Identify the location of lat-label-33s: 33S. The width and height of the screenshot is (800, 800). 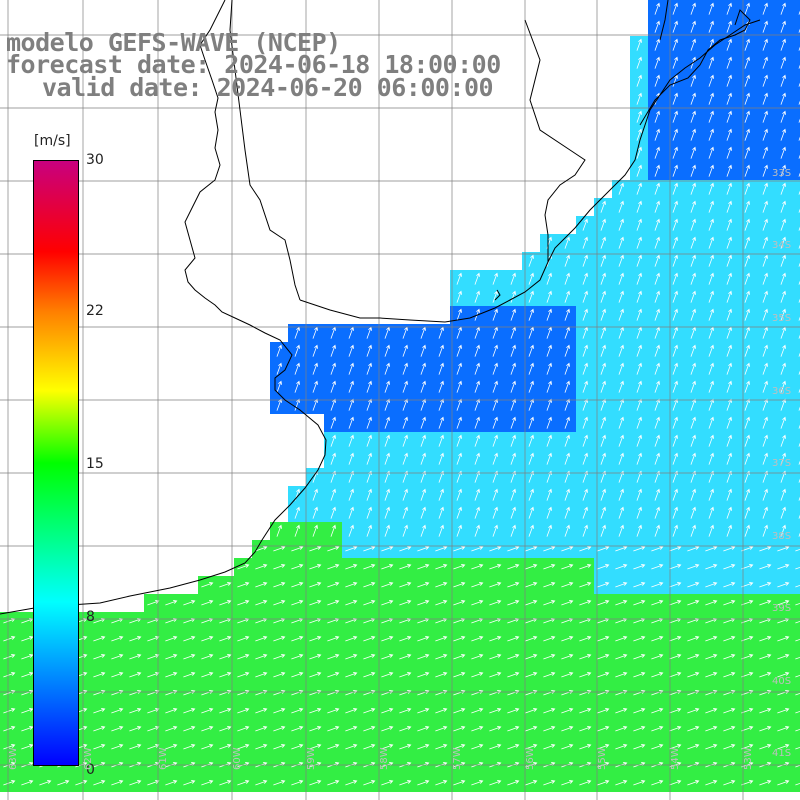
(782, 173).